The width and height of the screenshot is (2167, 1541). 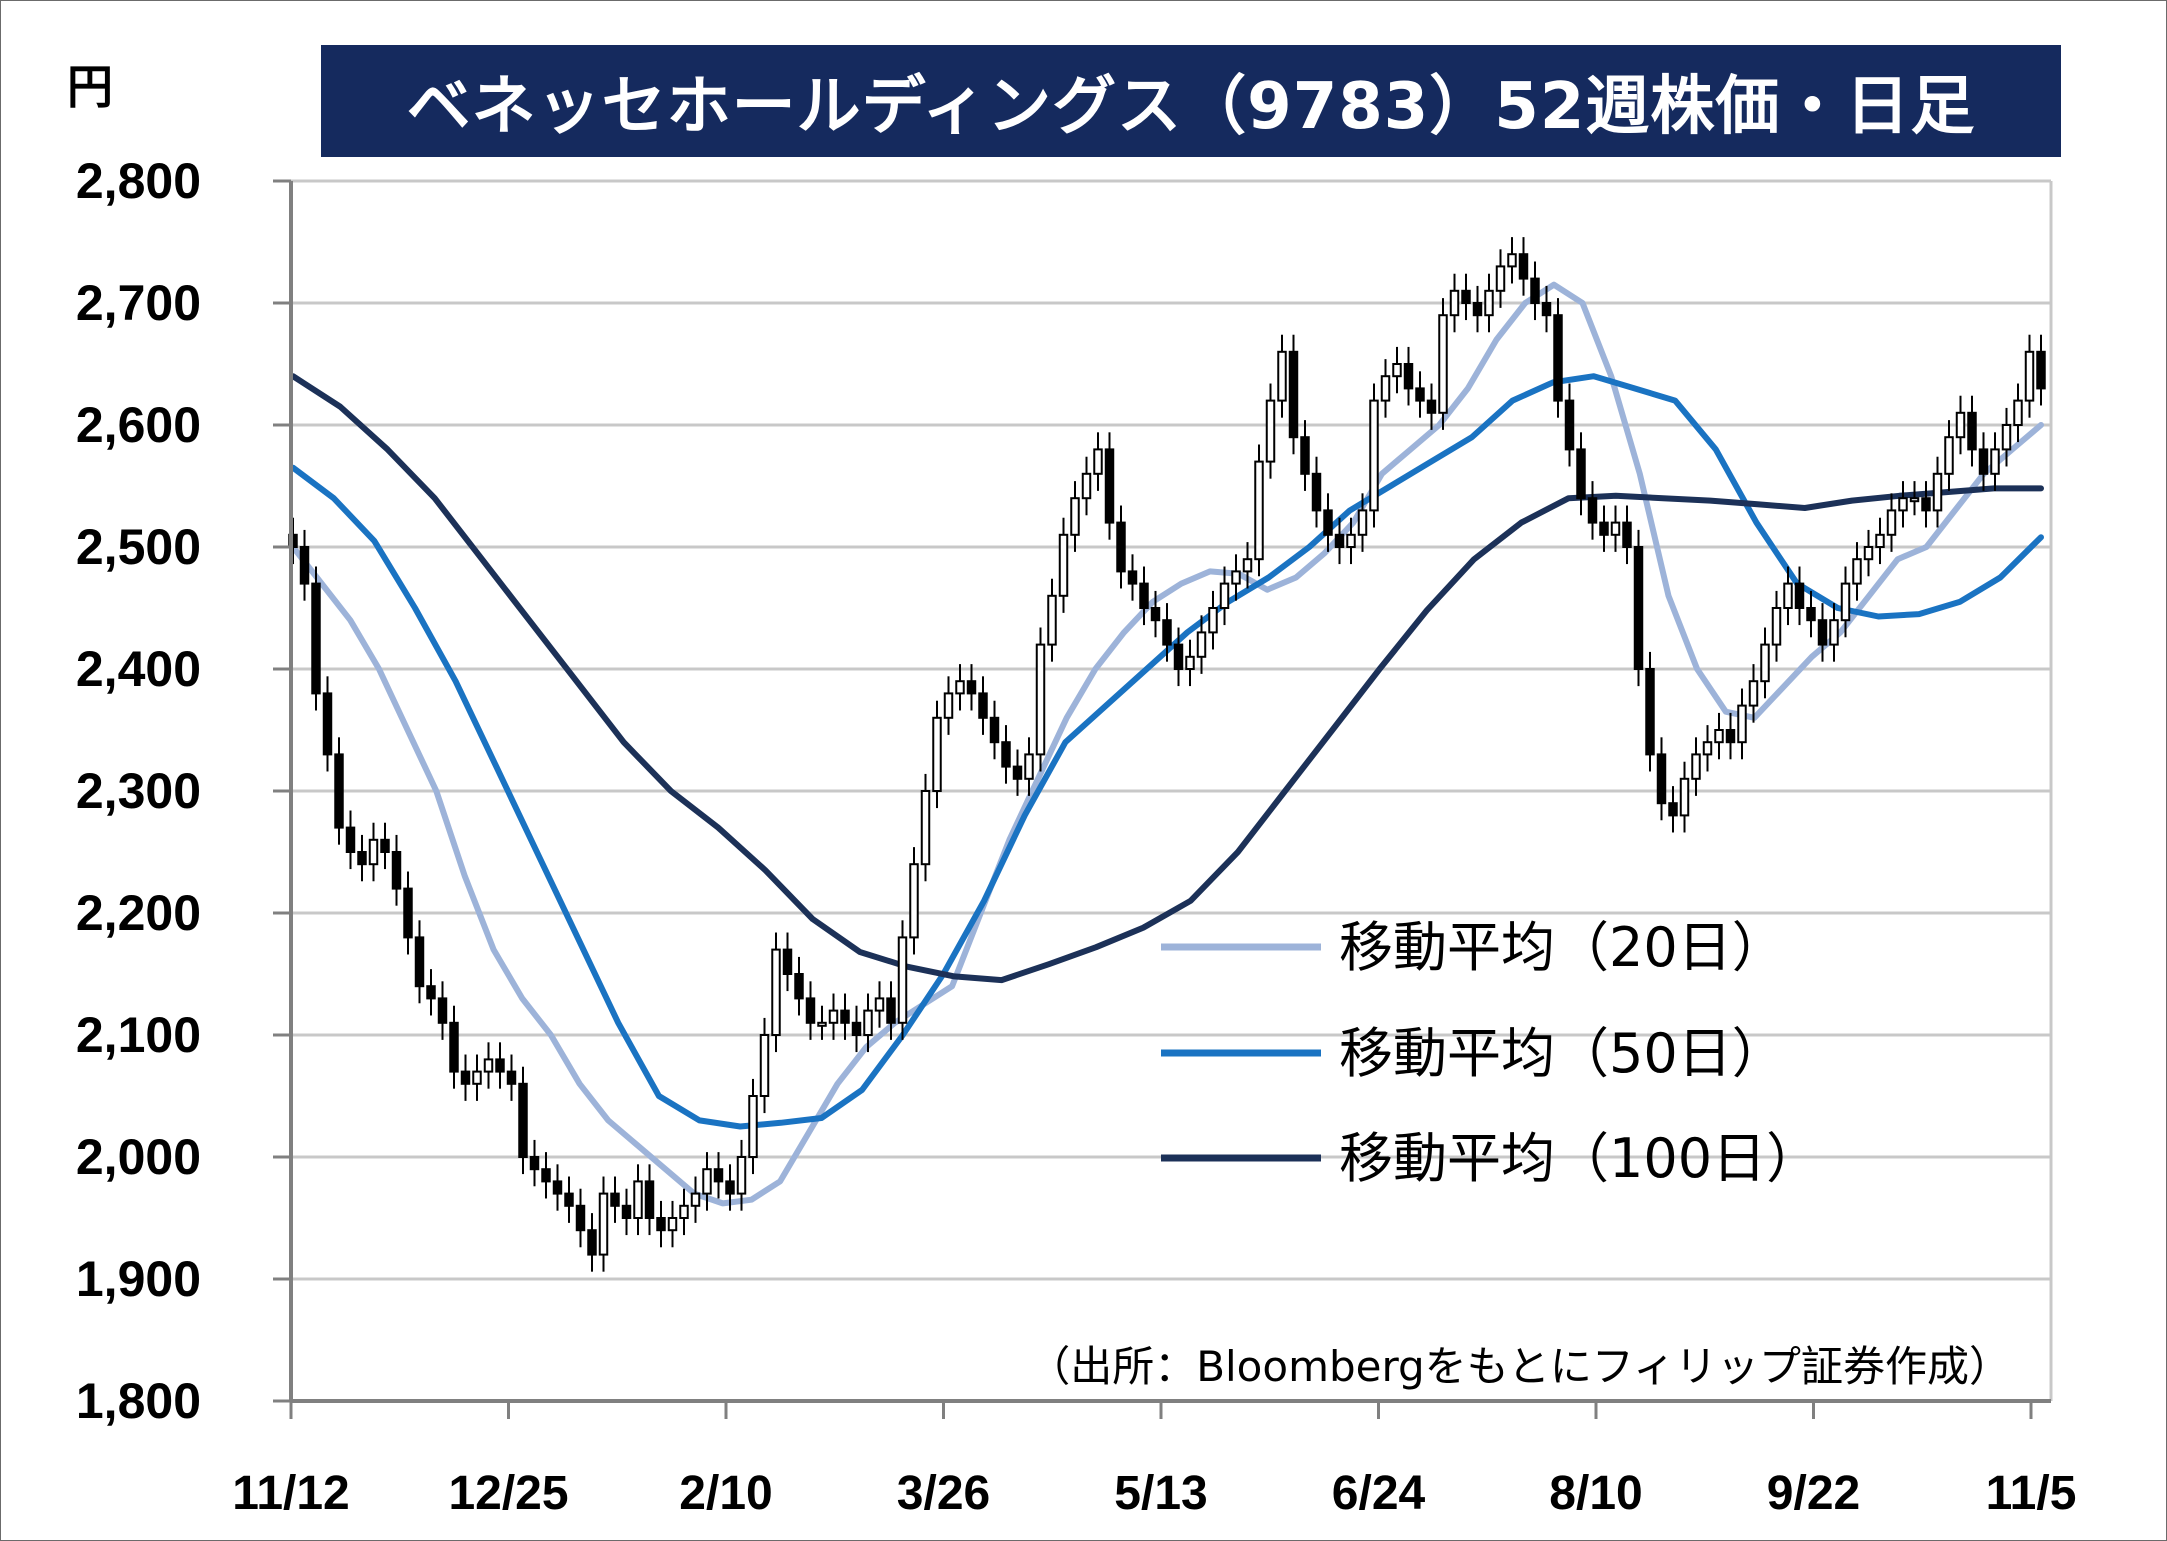 What do you see at coordinates (138, 791) in the screenshot?
I see `y-tick-label: 2,300` at bounding box center [138, 791].